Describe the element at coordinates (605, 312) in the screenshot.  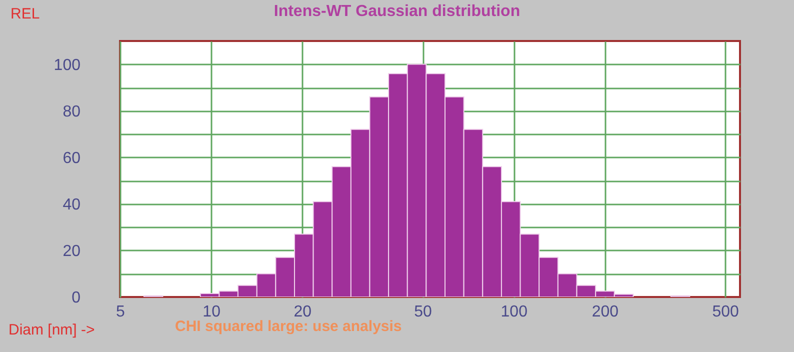
I see `x-tick-label: 200` at that location.